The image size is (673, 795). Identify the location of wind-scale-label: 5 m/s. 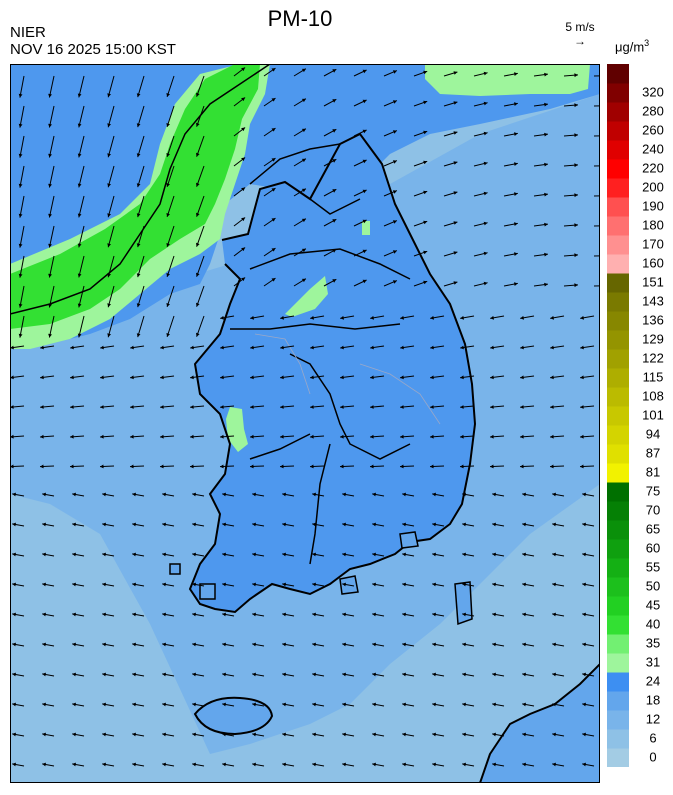
(580, 27).